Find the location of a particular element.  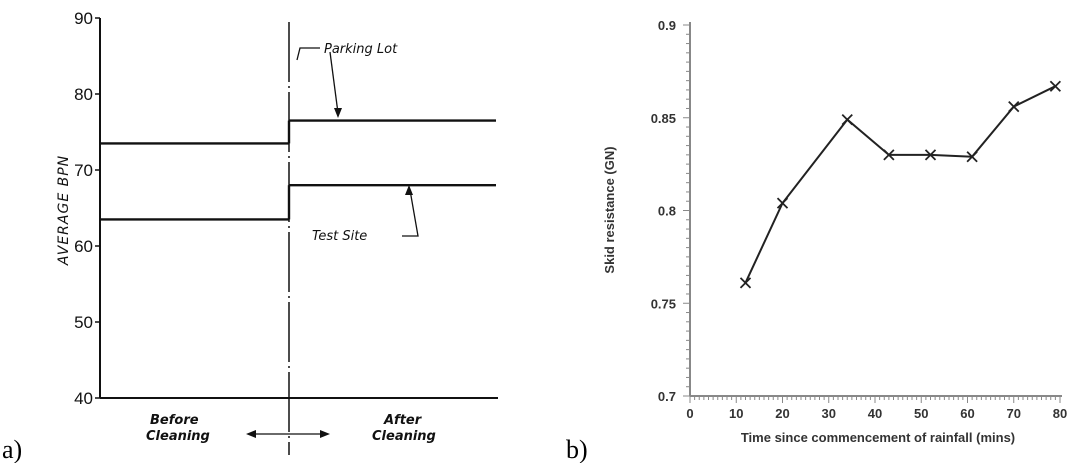

chart-a-leader-test-site is located at coordinates (410, 213).